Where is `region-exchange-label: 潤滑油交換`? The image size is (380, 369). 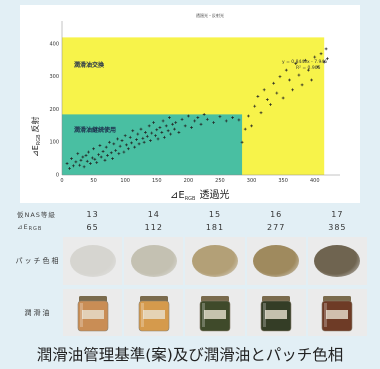 region-exchange-label: 潤滑油交換 is located at coordinates (89, 65).